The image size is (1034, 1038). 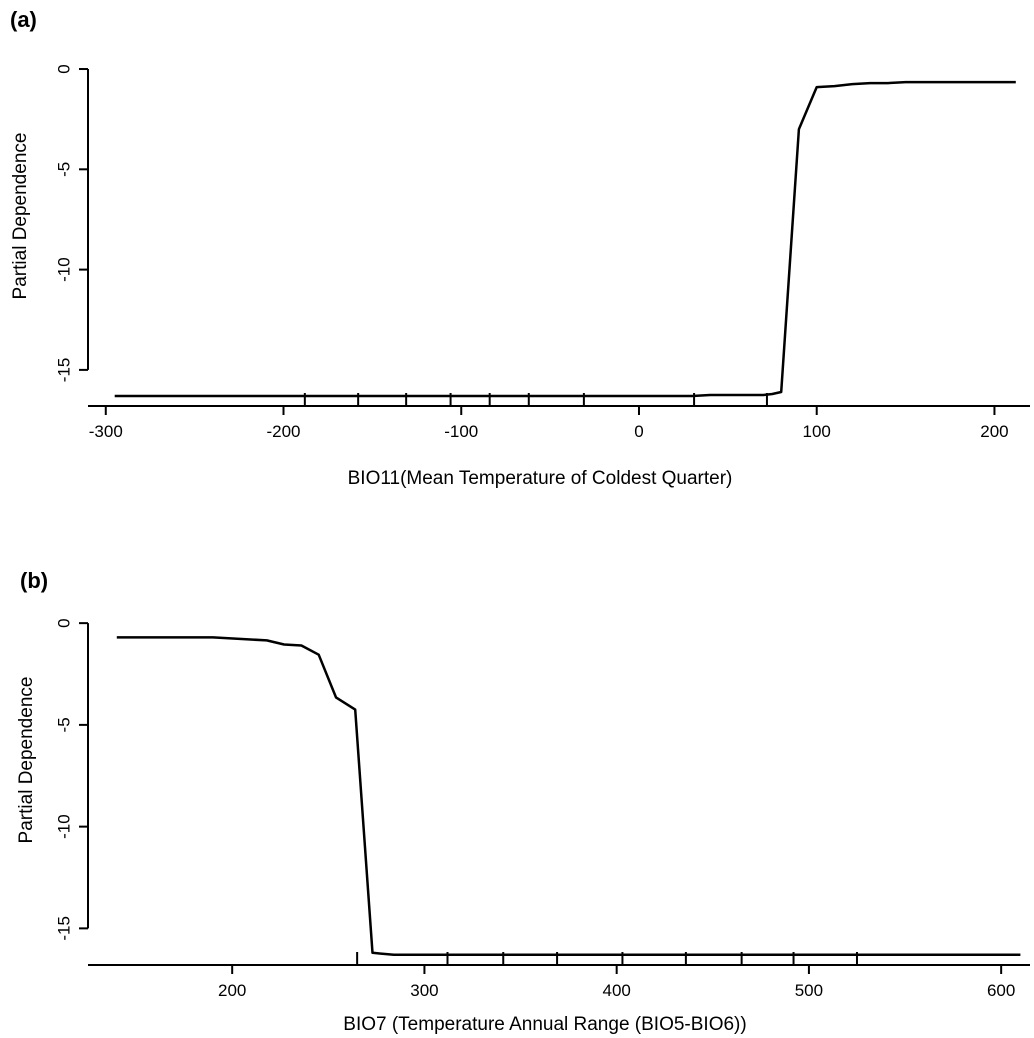 What do you see at coordinates (106, 431) in the screenshot?
I see `panel-a-x-tick-label: -300` at bounding box center [106, 431].